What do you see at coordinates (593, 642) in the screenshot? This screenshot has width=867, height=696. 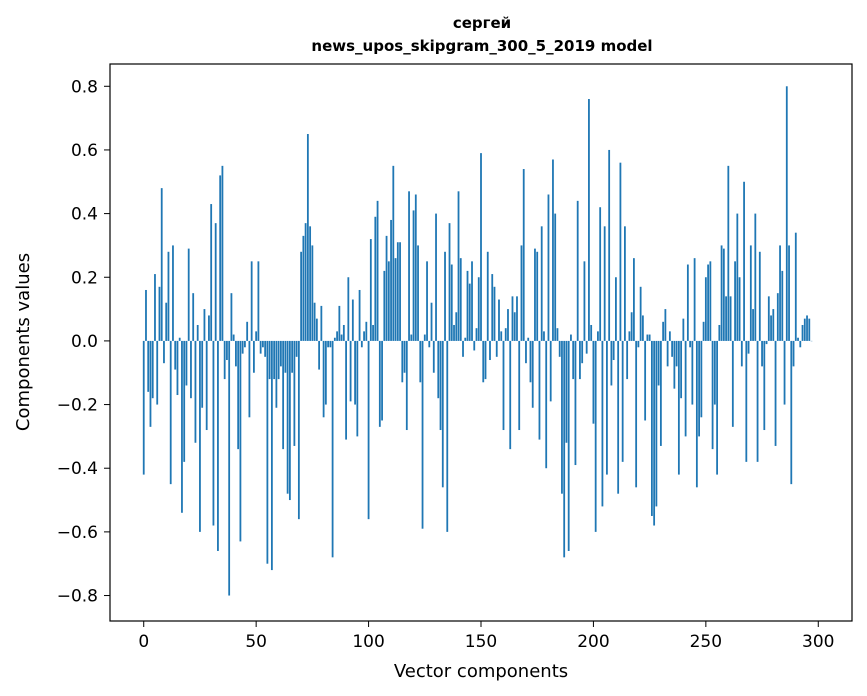 I see `x-tick-label: 200` at bounding box center [593, 642].